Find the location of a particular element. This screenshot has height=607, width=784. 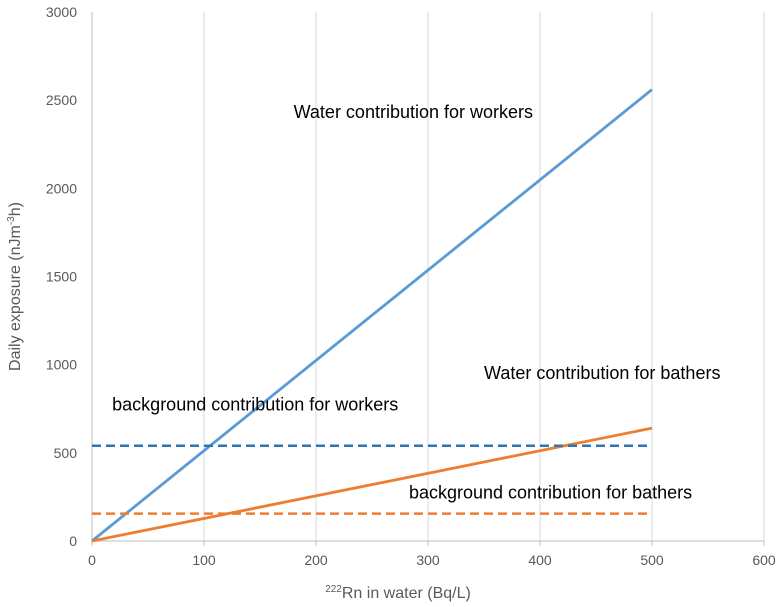

annotation-background-workers: background contribution for workers is located at coordinates (255, 405).